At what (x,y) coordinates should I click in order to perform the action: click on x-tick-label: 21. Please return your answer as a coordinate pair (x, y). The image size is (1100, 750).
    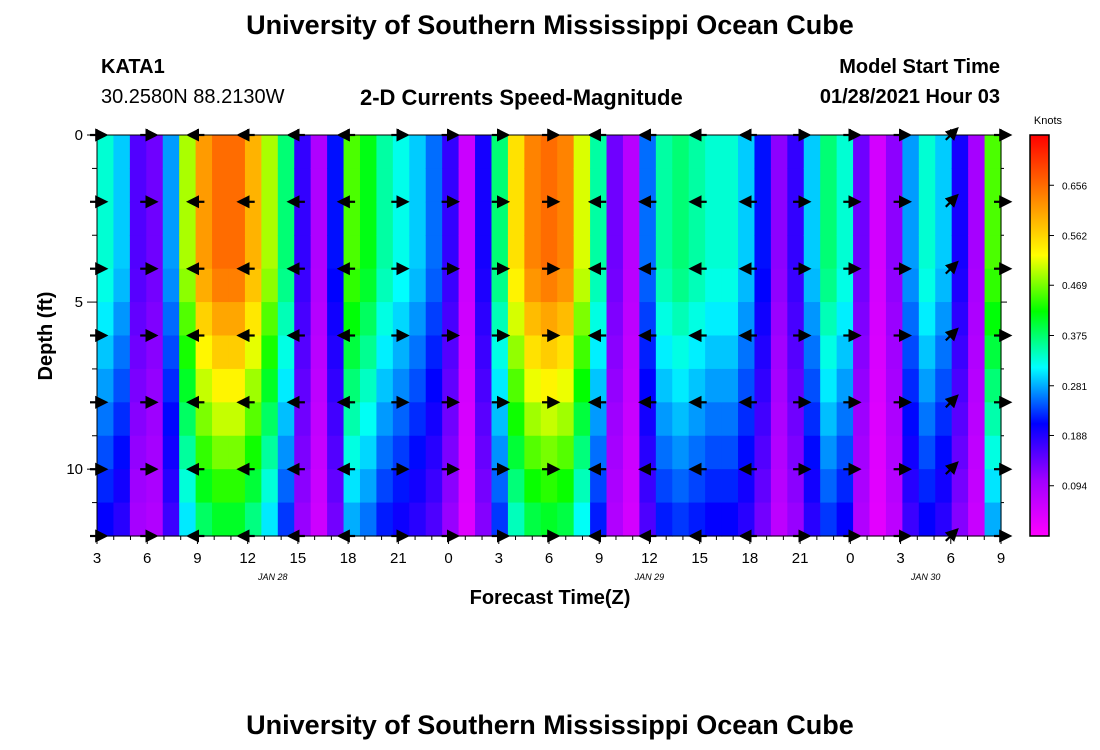
    Looking at the image, I should click on (398, 558).